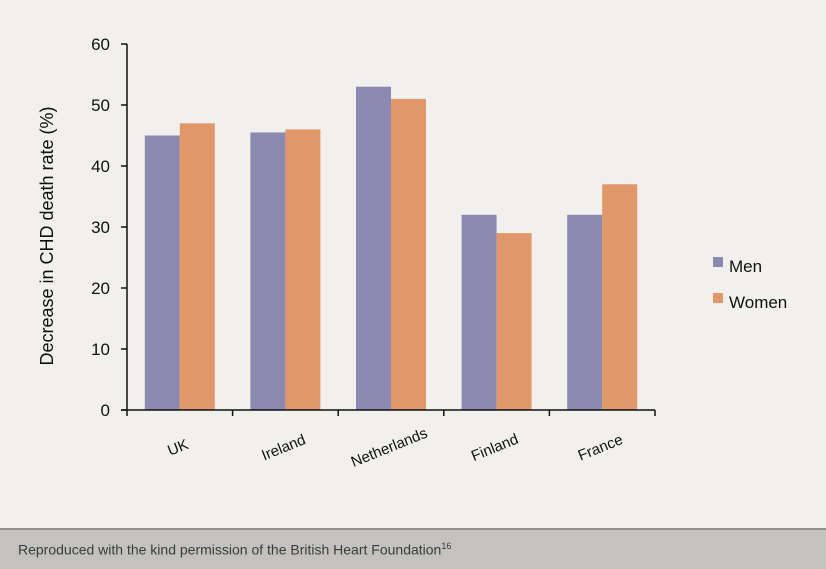 The image size is (826, 569). What do you see at coordinates (197, 267) in the screenshot?
I see `bar-women-uk` at bounding box center [197, 267].